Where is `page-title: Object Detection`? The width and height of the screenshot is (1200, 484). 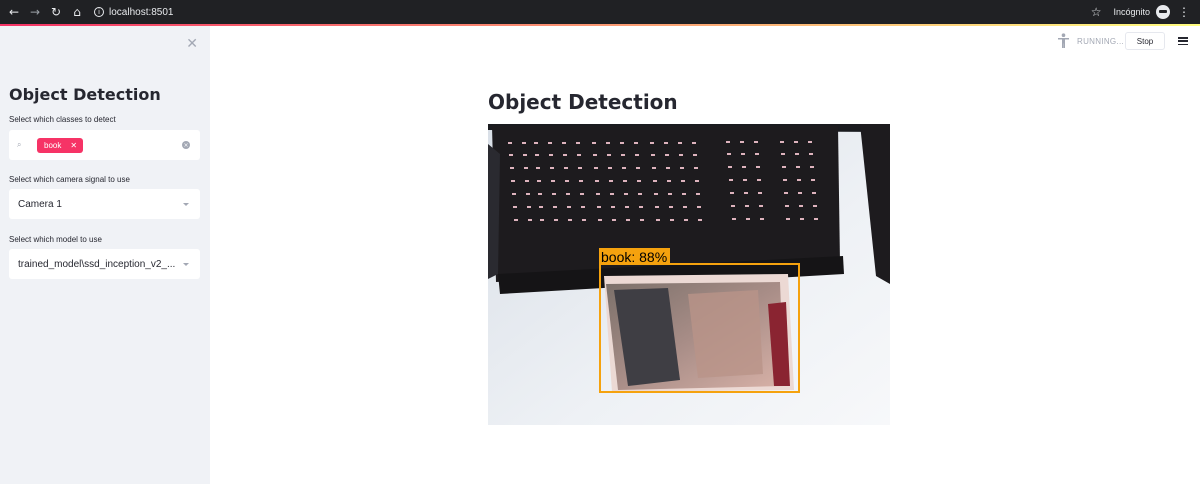 page-title: Object Detection is located at coordinates (583, 102).